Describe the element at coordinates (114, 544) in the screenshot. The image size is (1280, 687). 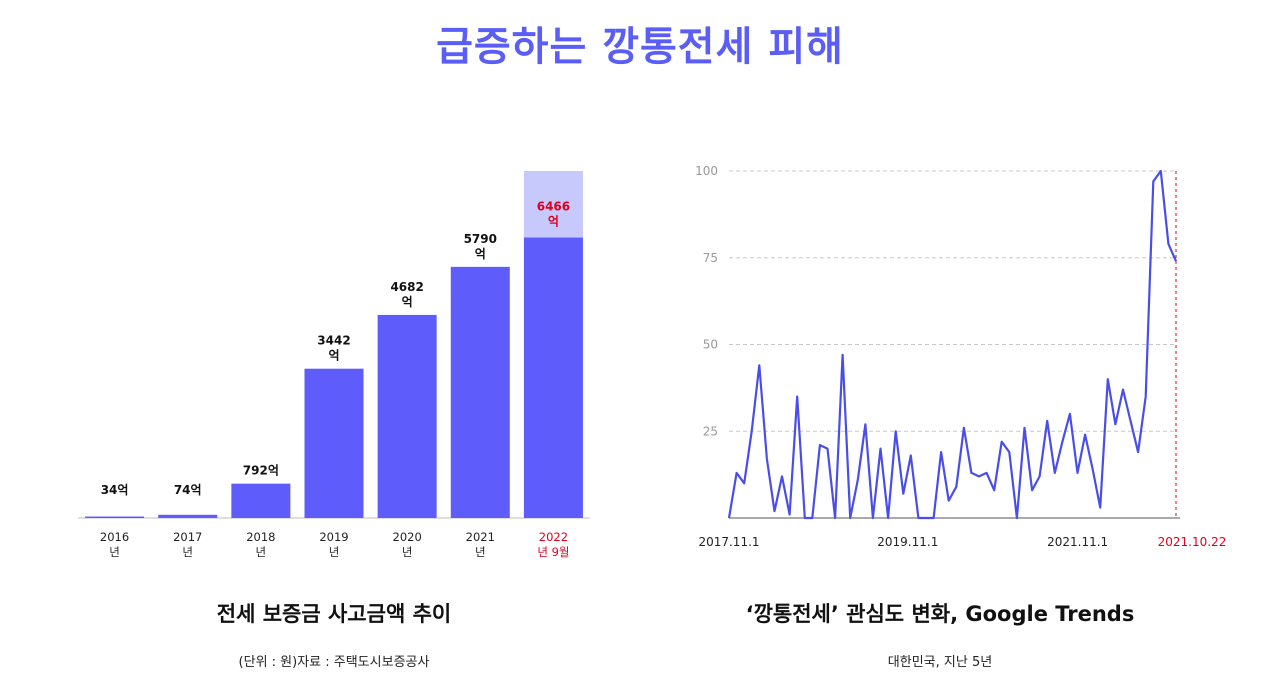
I see `bar-category-label: 2016 년` at that location.